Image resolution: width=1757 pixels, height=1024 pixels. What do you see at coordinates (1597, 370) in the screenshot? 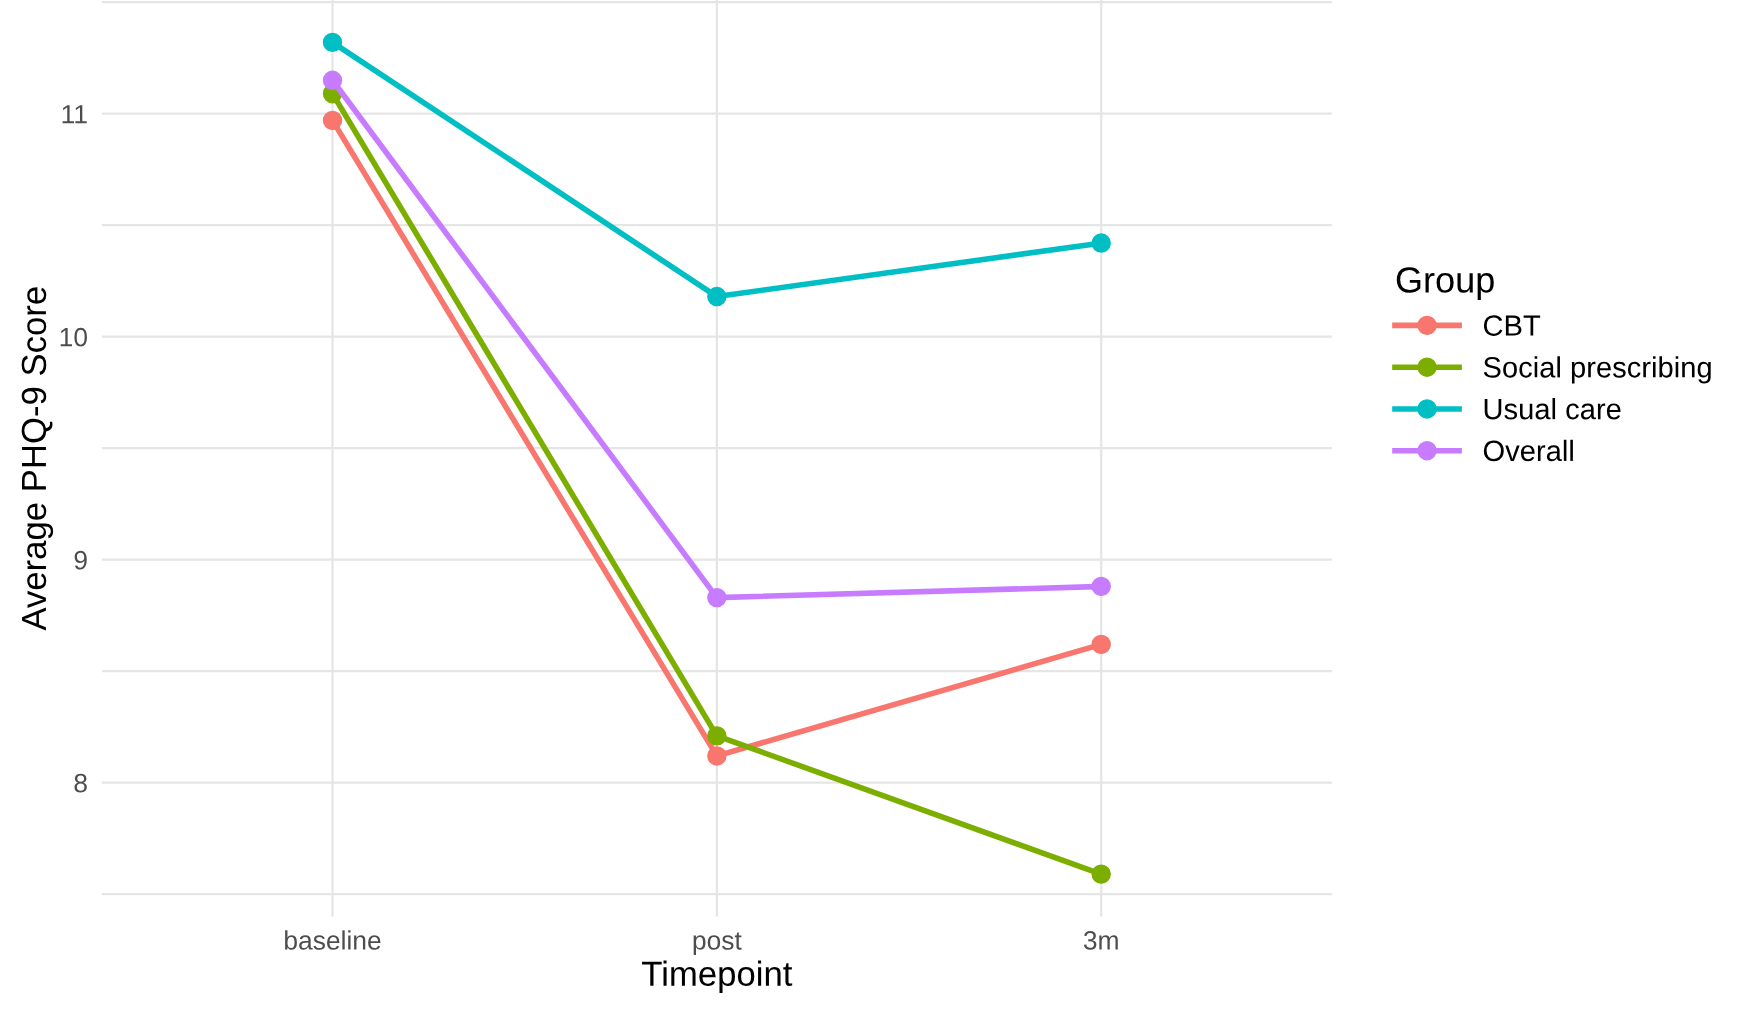
I see `legend-label: Social prescribing` at bounding box center [1597, 370].